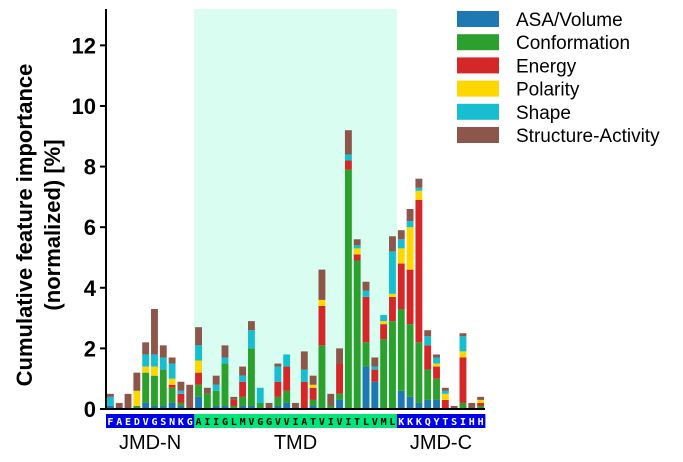 This screenshot has height=462, width=683. Describe the element at coordinates (295, 443) in the screenshot. I see `region-label: TMD` at that location.